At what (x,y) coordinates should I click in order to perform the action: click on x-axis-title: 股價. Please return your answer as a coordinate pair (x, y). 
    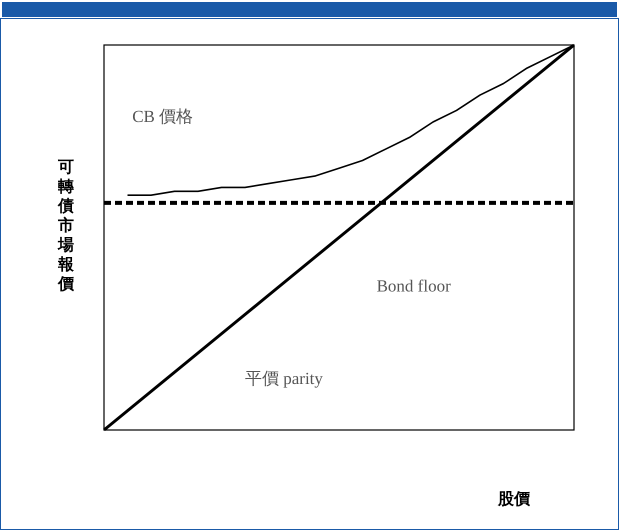
    Looking at the image, I should click on (514, 499).